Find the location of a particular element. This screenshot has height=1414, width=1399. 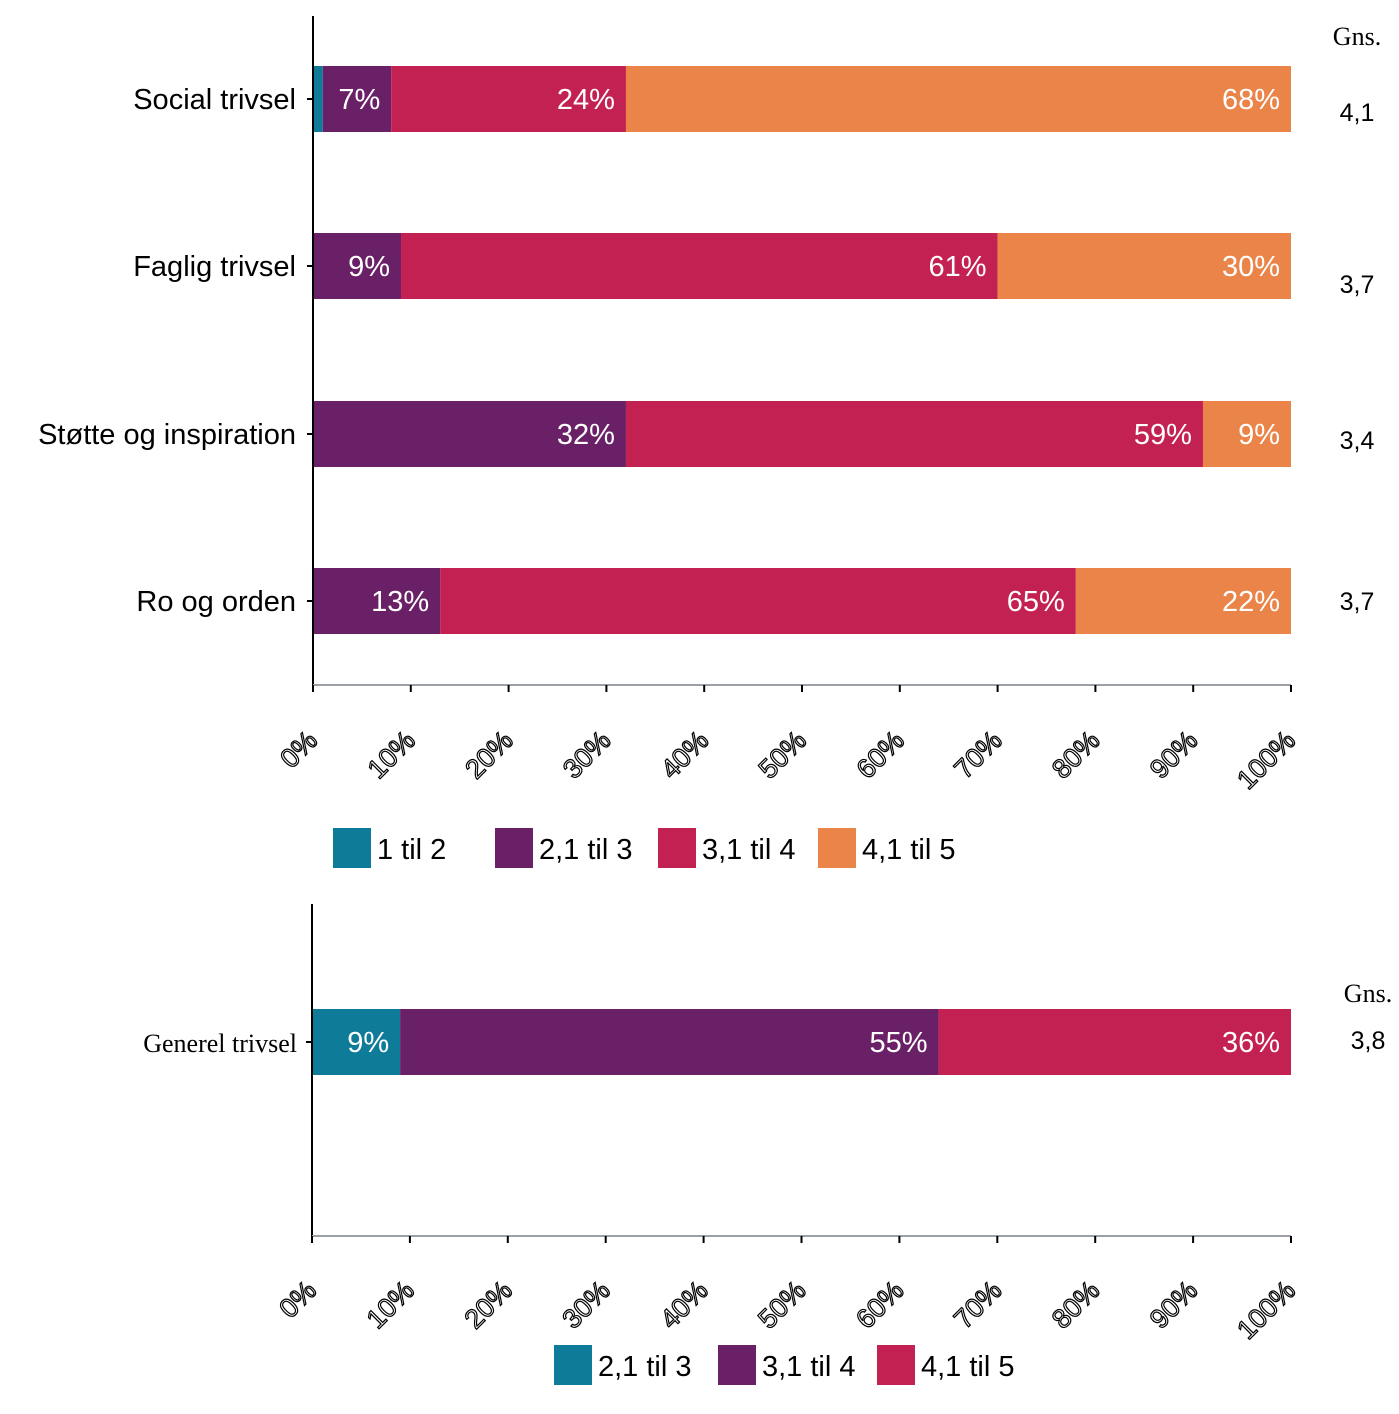

legend: 1 til 2 2,1 til 3 3,1 til 4 4,1 til 5 is located at coordinates (644, 848).